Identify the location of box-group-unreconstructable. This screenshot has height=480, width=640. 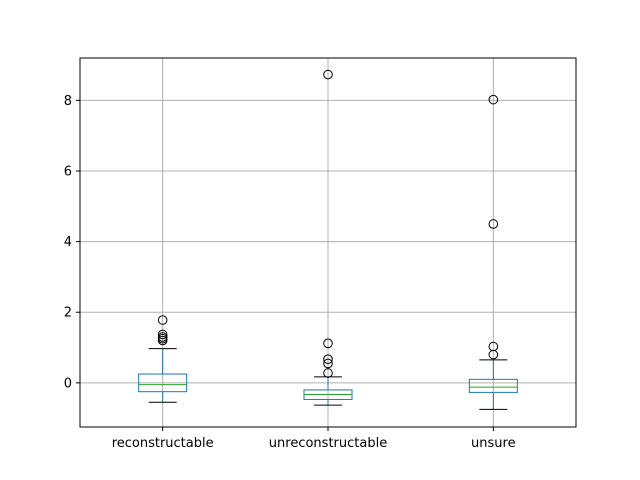
(328, 237).